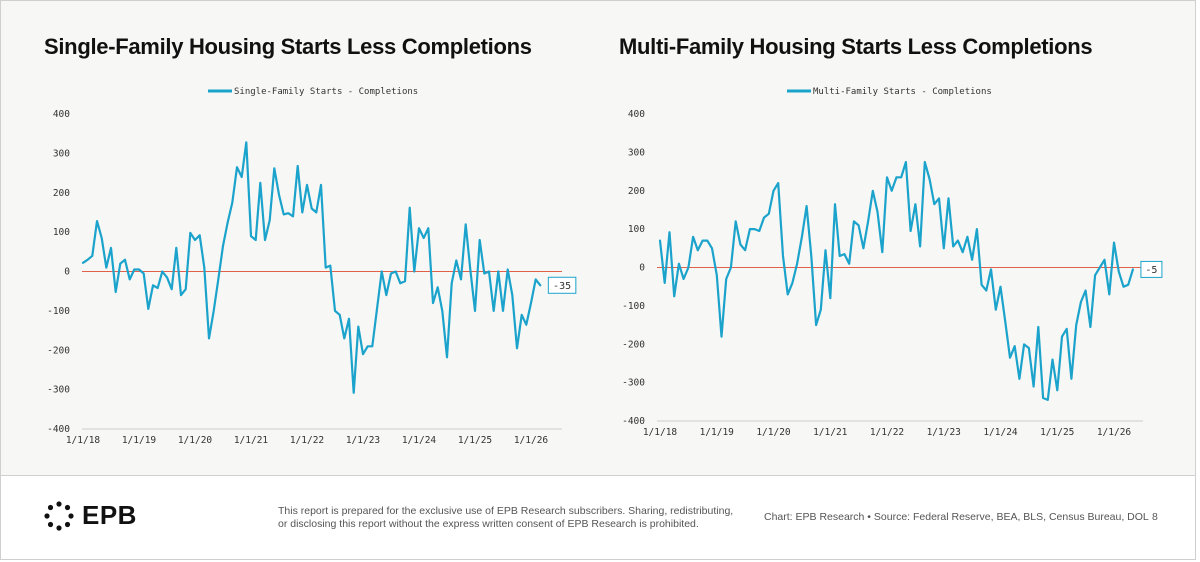  I want to click on legend-label: Single-Family Starts - Completions, so click(326, 92).